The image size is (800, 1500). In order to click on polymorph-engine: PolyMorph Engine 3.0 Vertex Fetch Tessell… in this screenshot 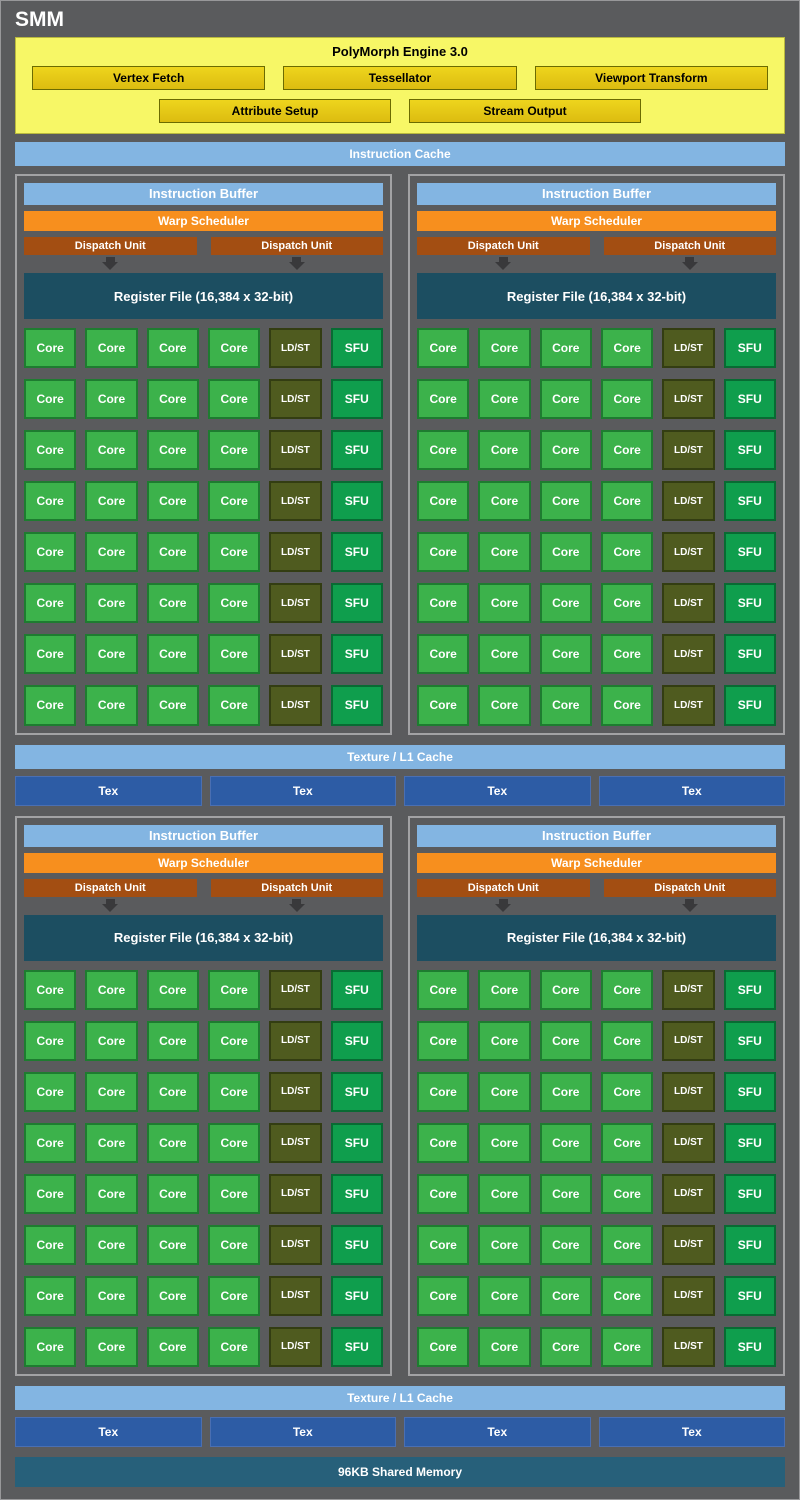, I will do `click(400, 85)`.